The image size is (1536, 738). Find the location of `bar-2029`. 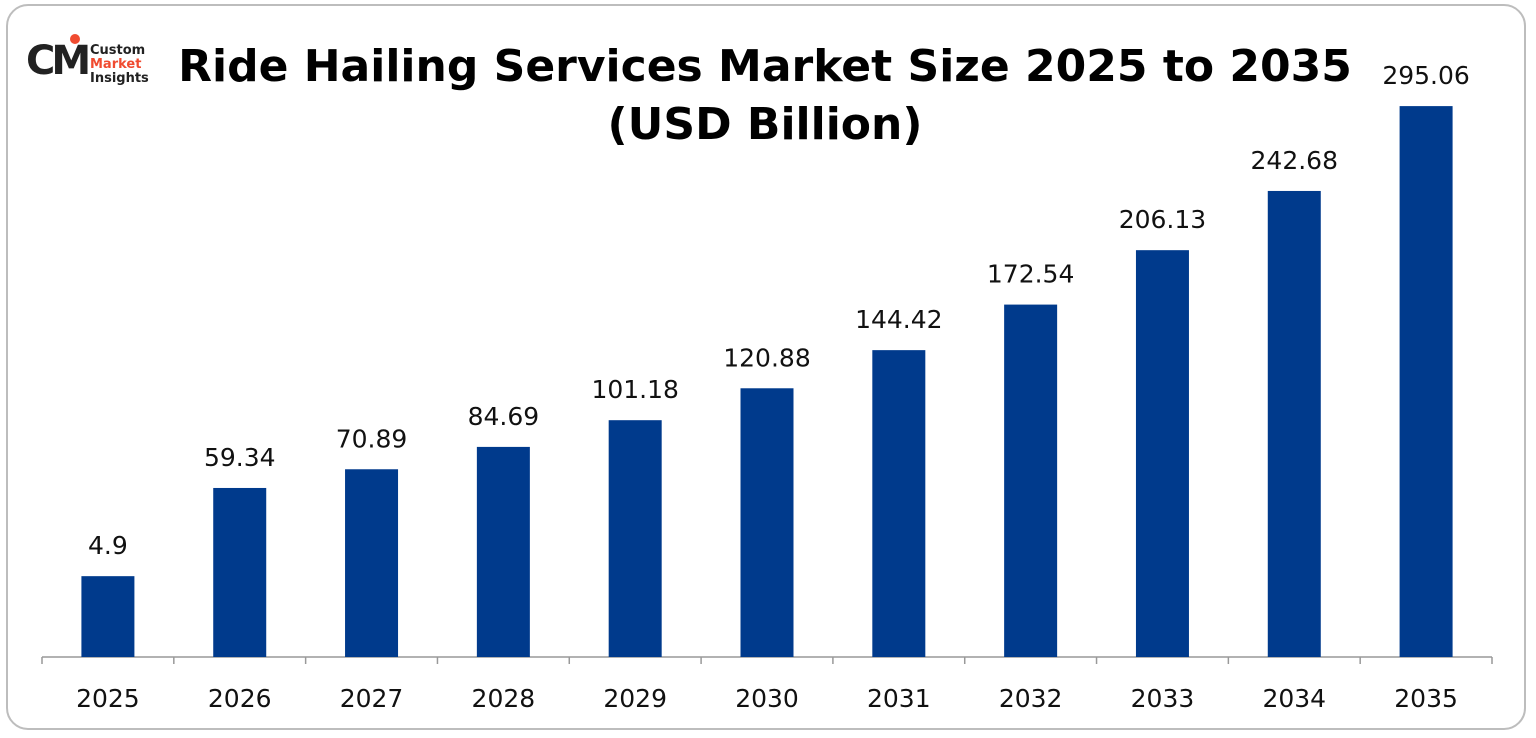

bar-2029 is located at coordinates (635, 538).